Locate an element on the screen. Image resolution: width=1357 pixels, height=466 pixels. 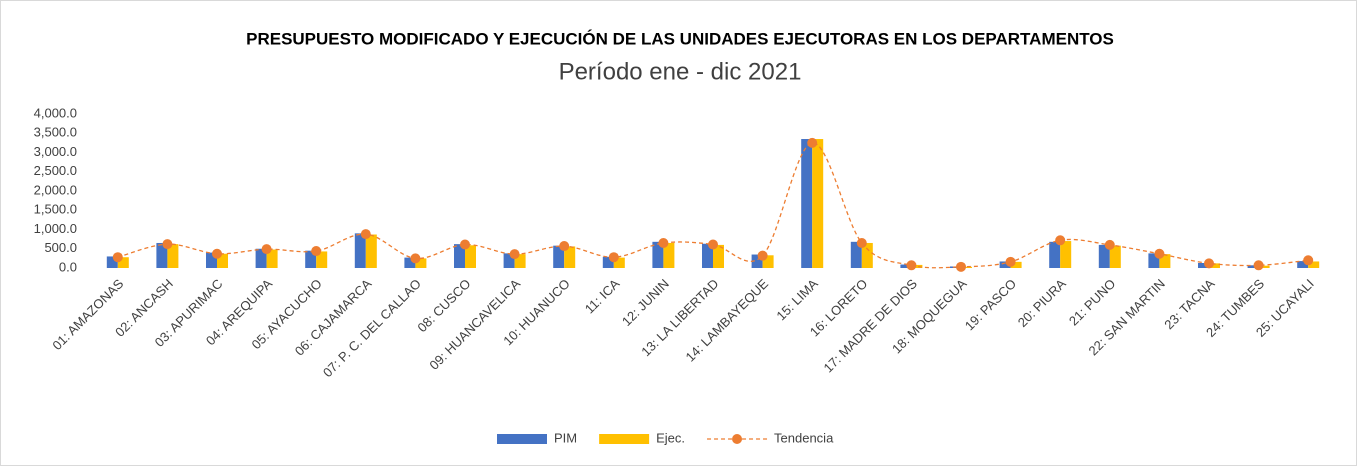
y-tick-label: 2,500.0 is located at coordinates (55, 170).